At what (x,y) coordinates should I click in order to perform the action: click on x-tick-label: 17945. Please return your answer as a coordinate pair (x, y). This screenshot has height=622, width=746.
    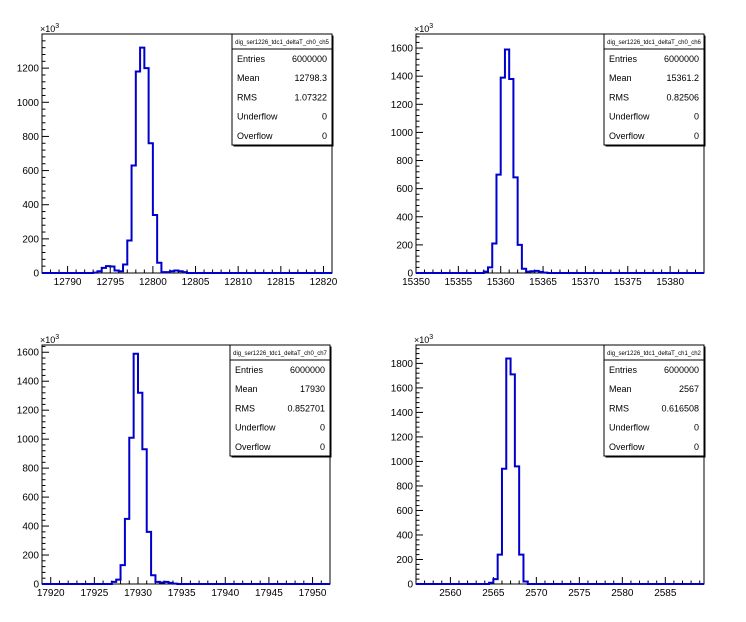
    Looking at the image, I should click on (269, 593).